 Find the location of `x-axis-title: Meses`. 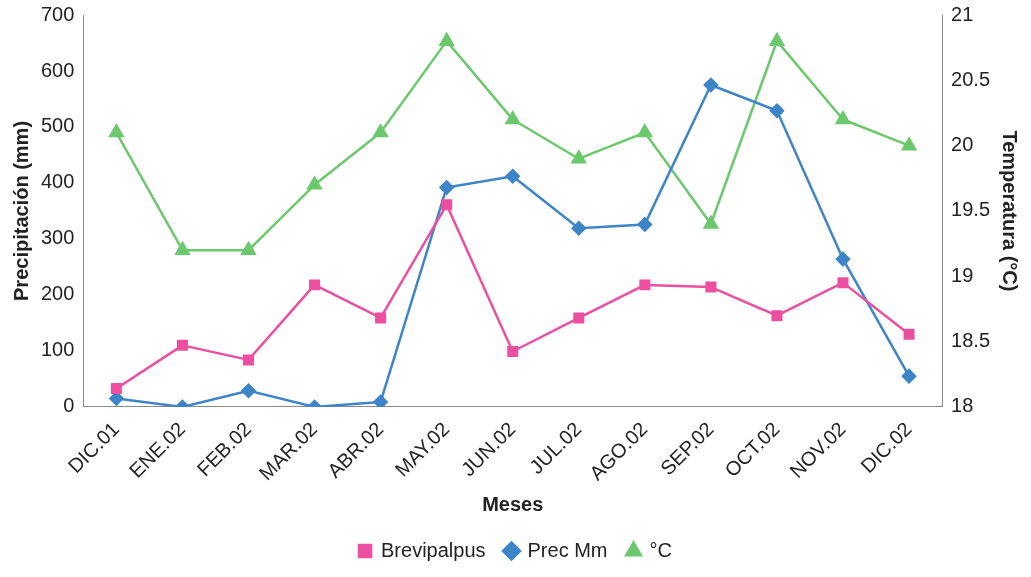

x-axis-title: Meses is located at coordinates (513, 503).